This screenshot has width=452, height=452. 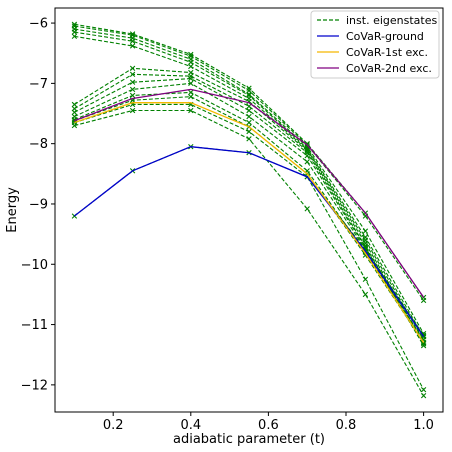 What do you see at coordinates (190, 425) in the screenshot?
I see `x-tick-label: 0.4` at bounding box center [190, 425].